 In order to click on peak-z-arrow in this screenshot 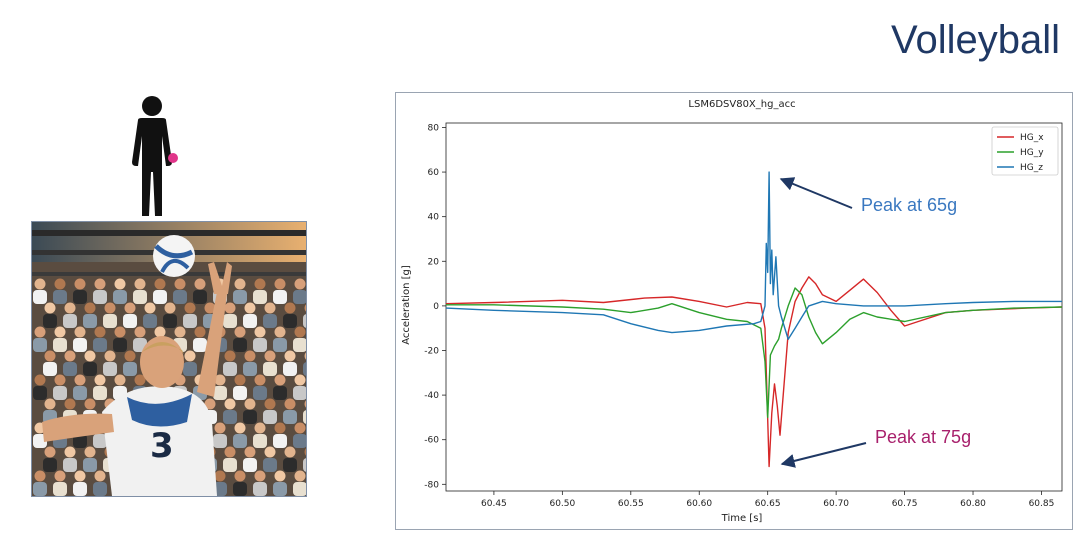, I will do `click(816, 193)`.